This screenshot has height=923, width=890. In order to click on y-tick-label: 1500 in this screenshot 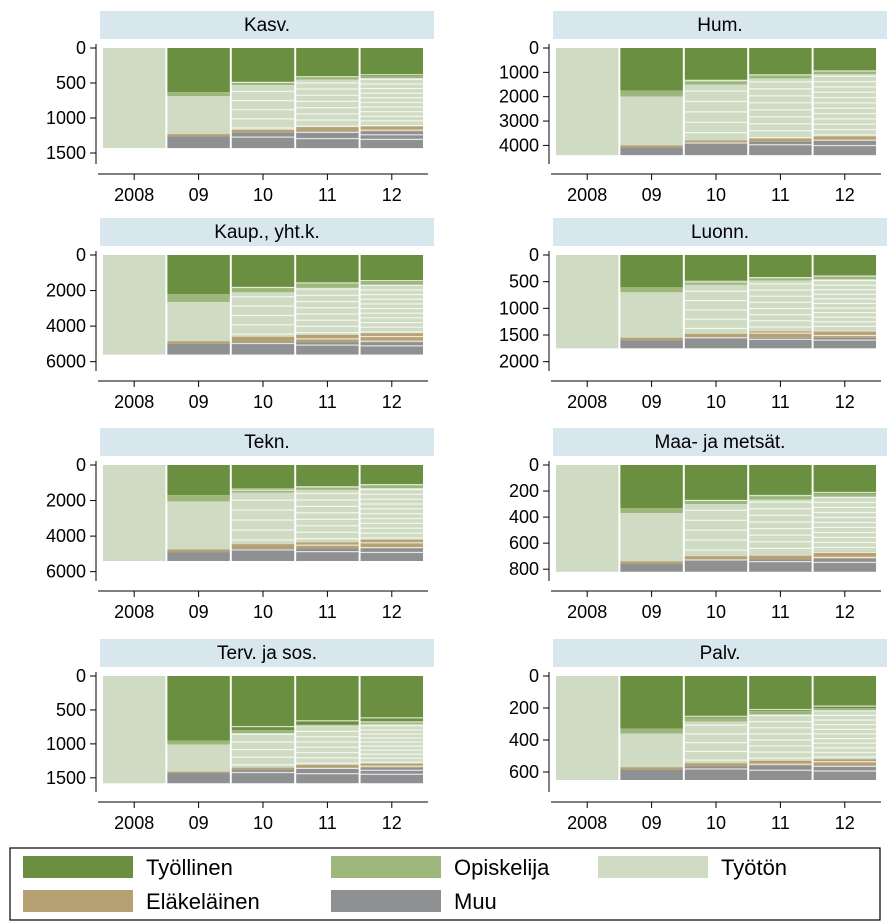, I will do `click(66, 153)`.